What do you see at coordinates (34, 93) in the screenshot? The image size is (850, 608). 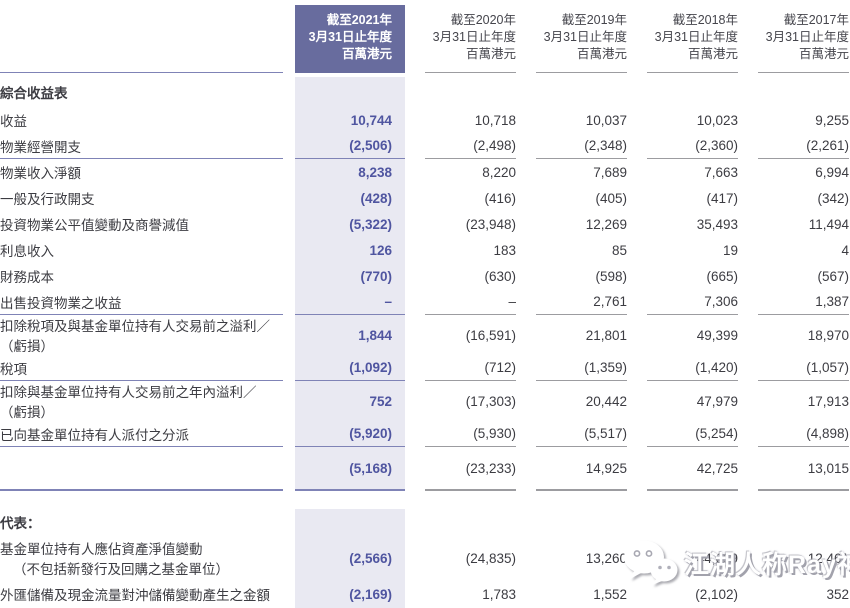 I see `row-label-line: 綜合收益表` at bounding box center [34, 93].